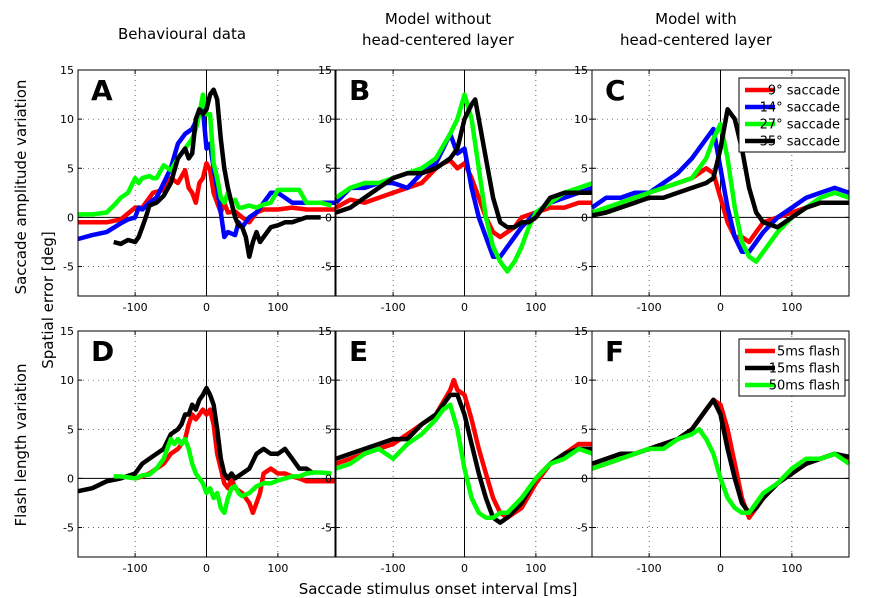 The image size is (891, 598). What do you see at coordinates (804, 369) in the screenshot?
I see `legend-label: 15ms flash` at bounding box center [804, 369].